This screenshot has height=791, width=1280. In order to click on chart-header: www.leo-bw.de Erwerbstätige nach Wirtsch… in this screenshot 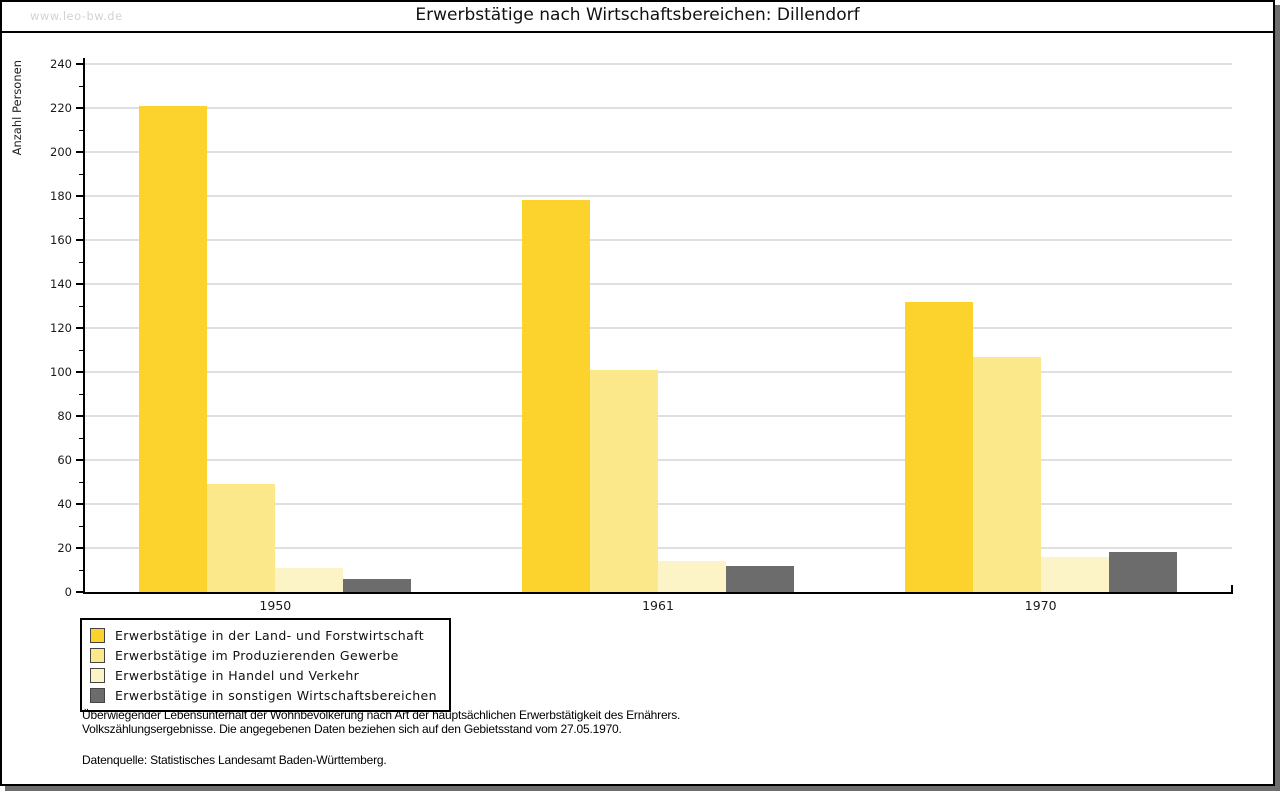, I will do `click(637, 17)`.